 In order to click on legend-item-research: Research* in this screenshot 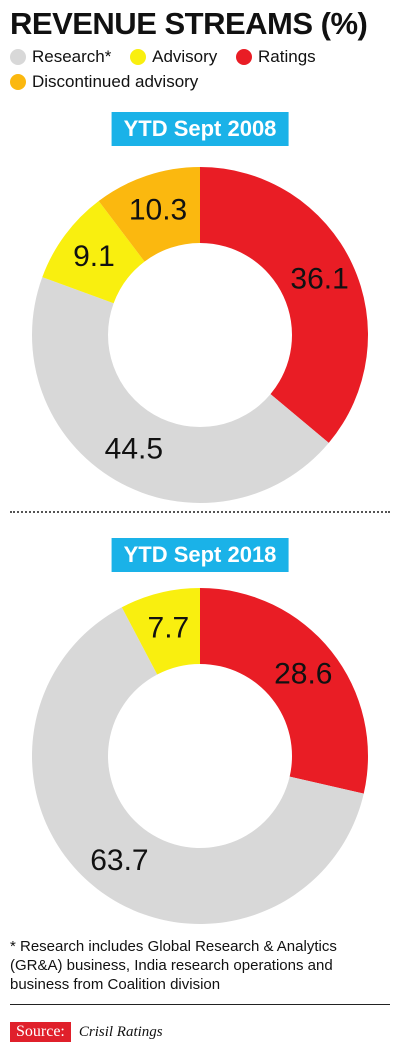, I will do `click(60, 57)`.